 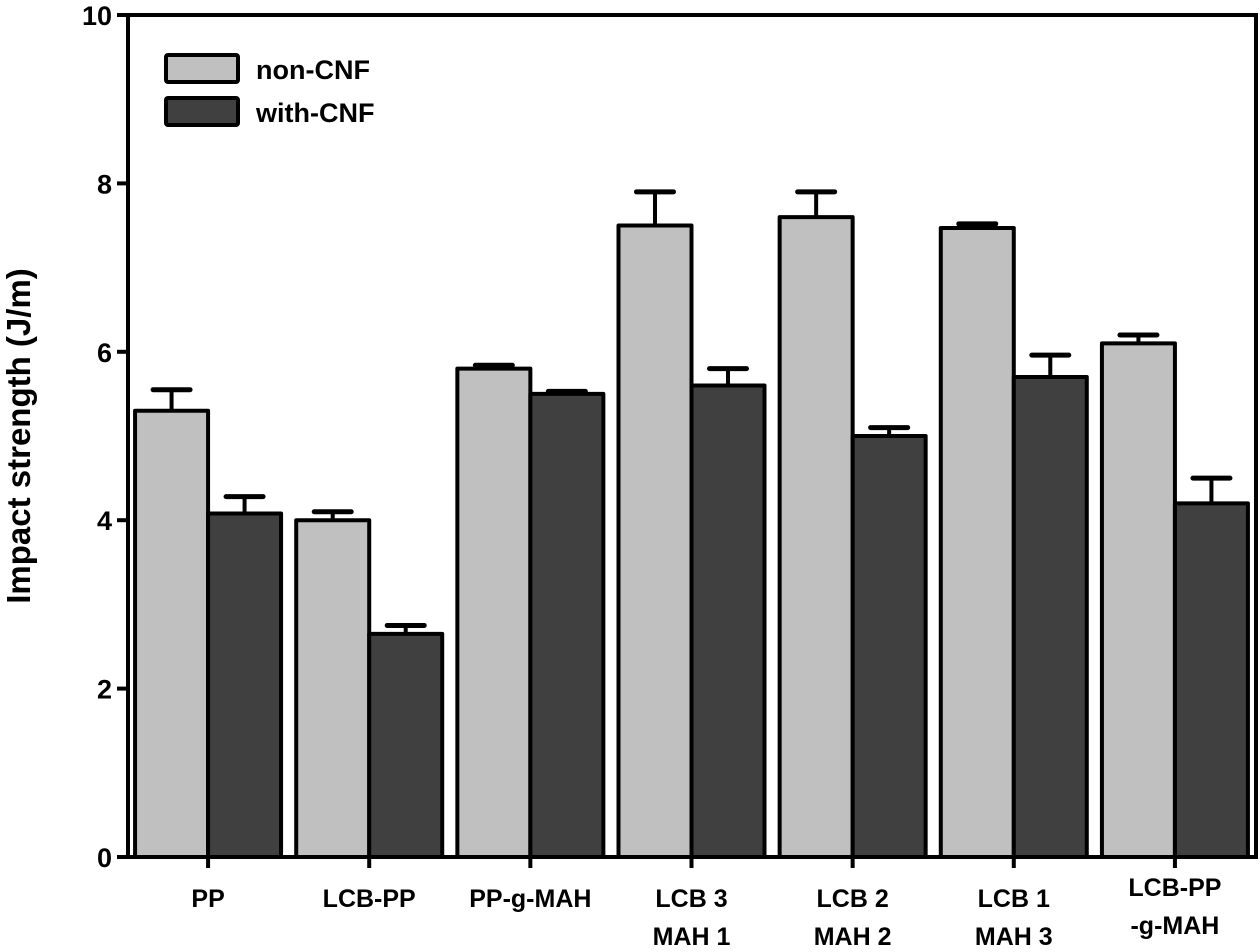 I want to click on y-axis-title: Impact strength (J/m), so click(x=18, y=436).